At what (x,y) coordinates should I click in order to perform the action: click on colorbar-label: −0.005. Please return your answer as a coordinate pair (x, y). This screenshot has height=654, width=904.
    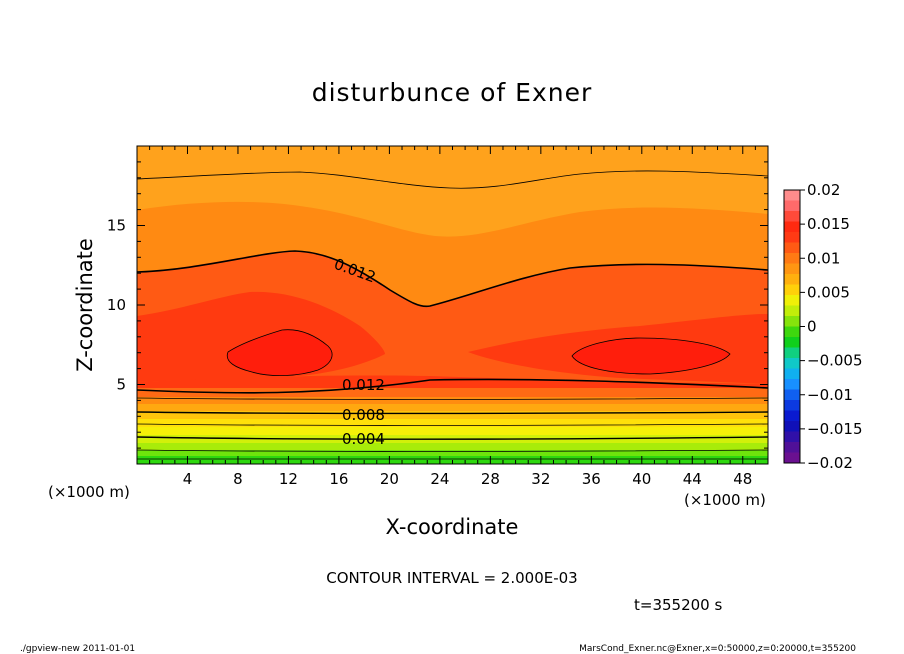
    Looking at the image, I should click on (835, 361).